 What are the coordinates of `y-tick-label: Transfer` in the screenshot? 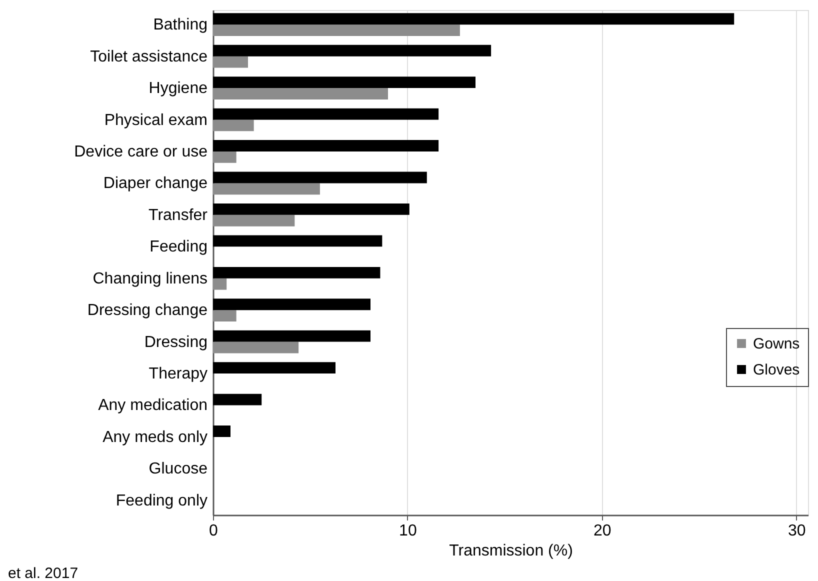 It's located at (178, 215).